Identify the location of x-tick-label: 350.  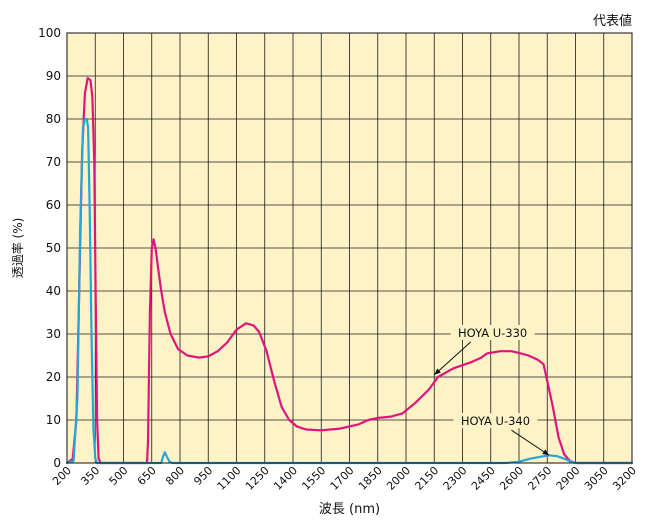
(90, 476).